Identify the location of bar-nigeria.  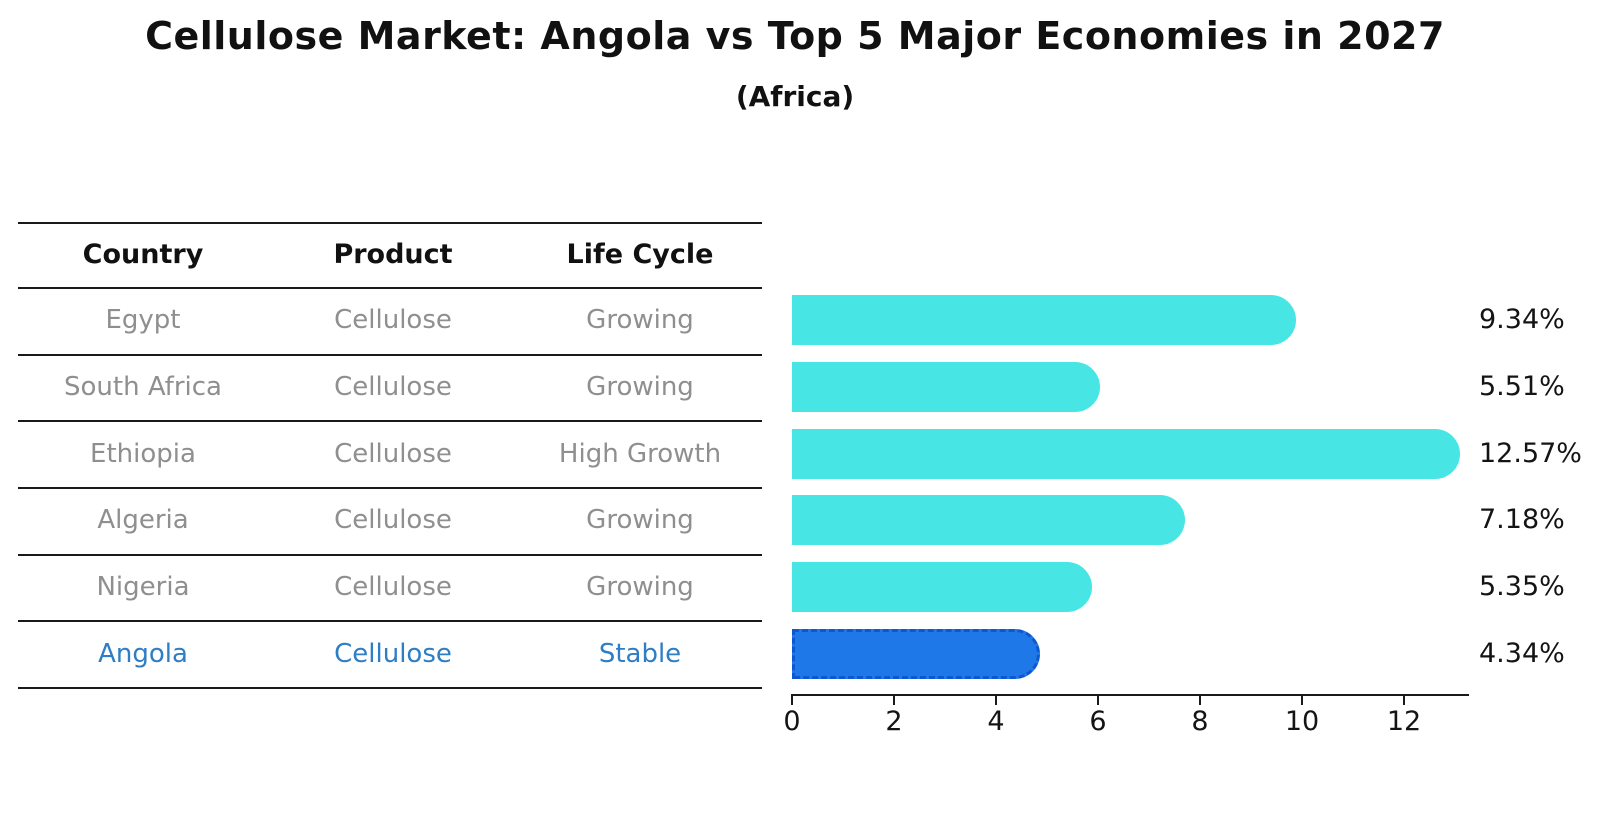
(942, 587).